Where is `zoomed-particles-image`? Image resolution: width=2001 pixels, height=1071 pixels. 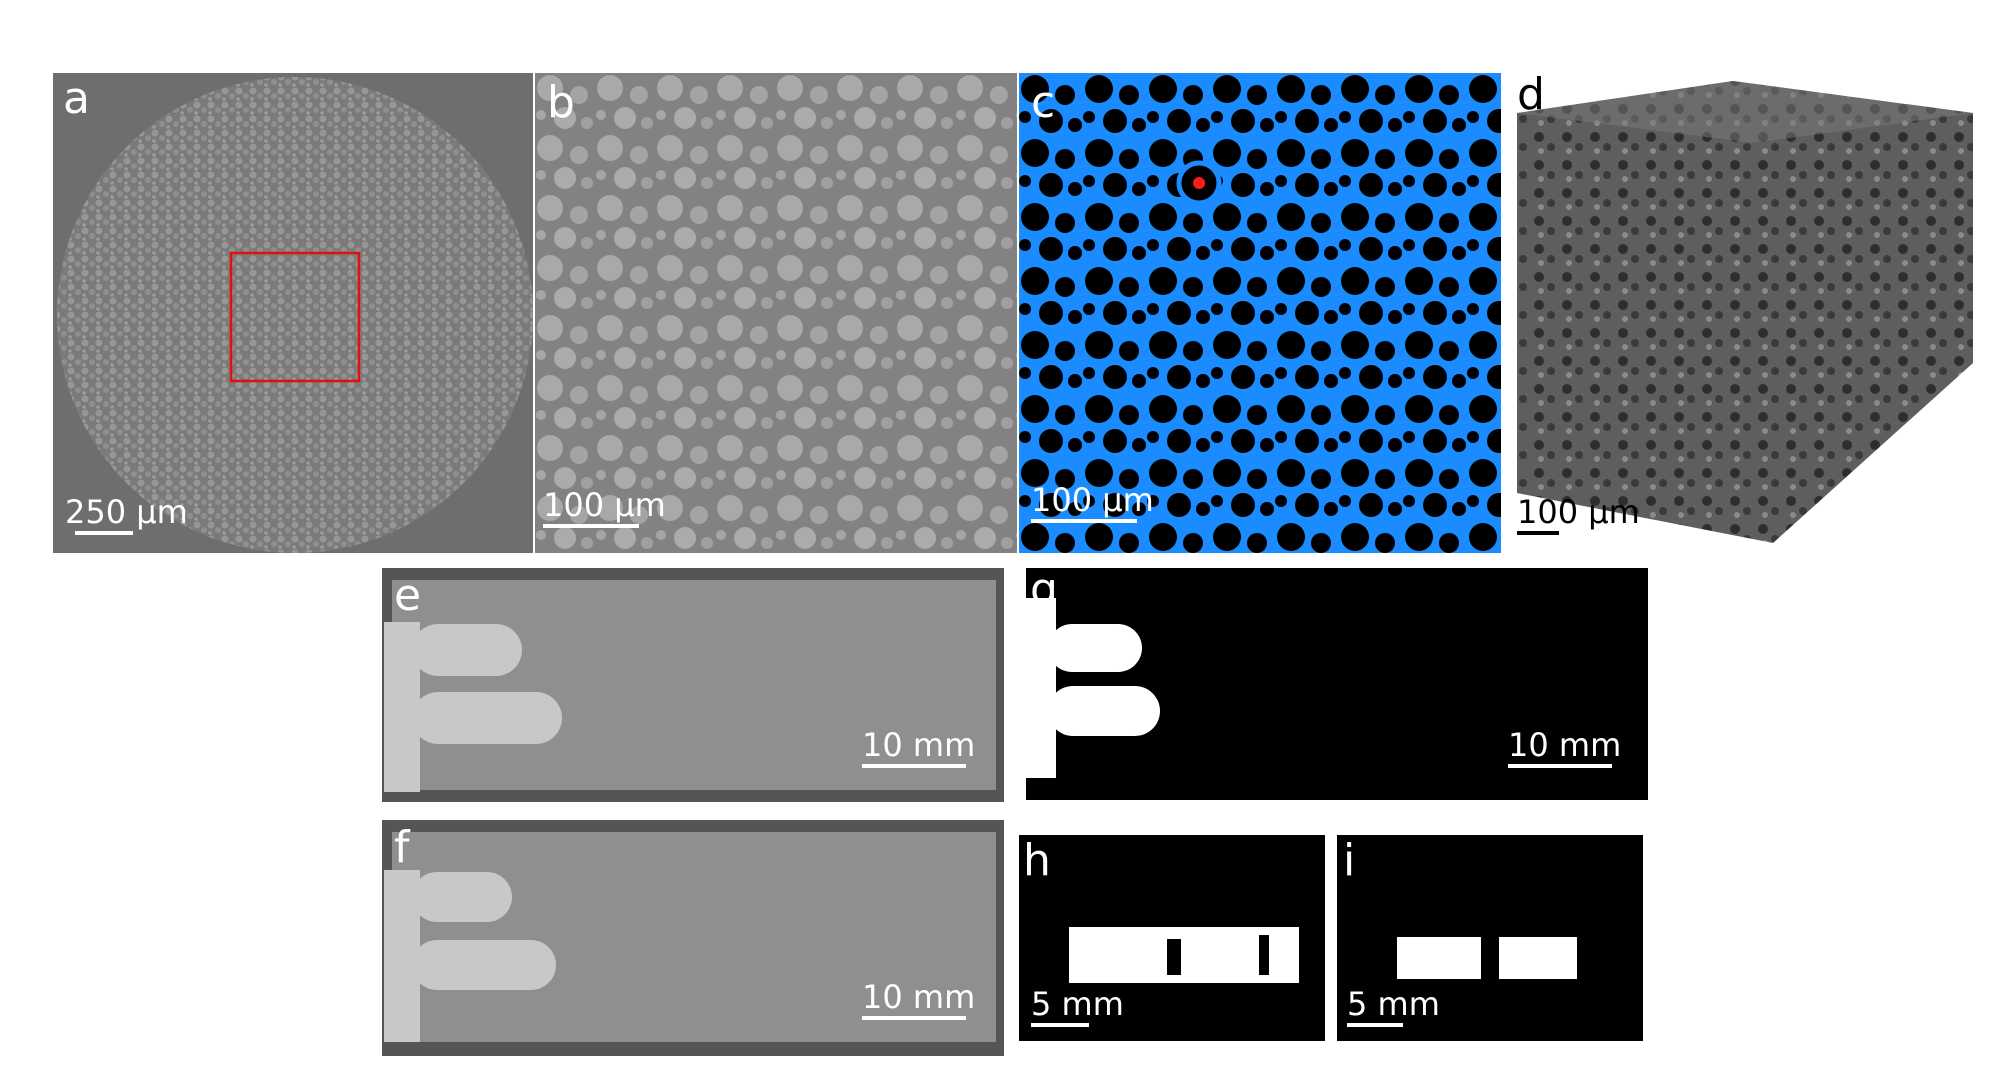 zoomed-particles-image is located at coordinates (776, 313).